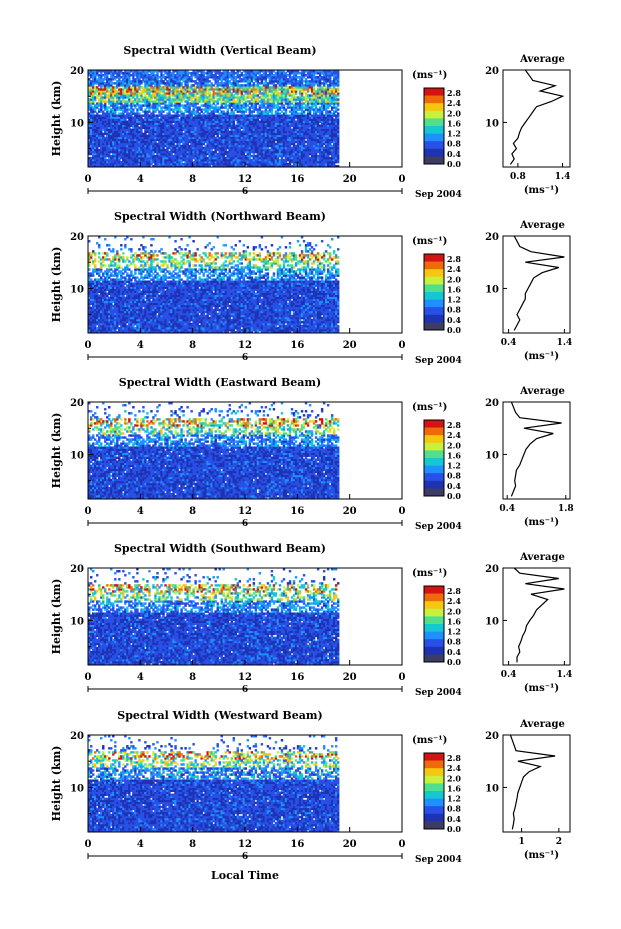  Describe the element at coordinates (213, 118) in the screenshot. I see `heatmap-cells` at that location.